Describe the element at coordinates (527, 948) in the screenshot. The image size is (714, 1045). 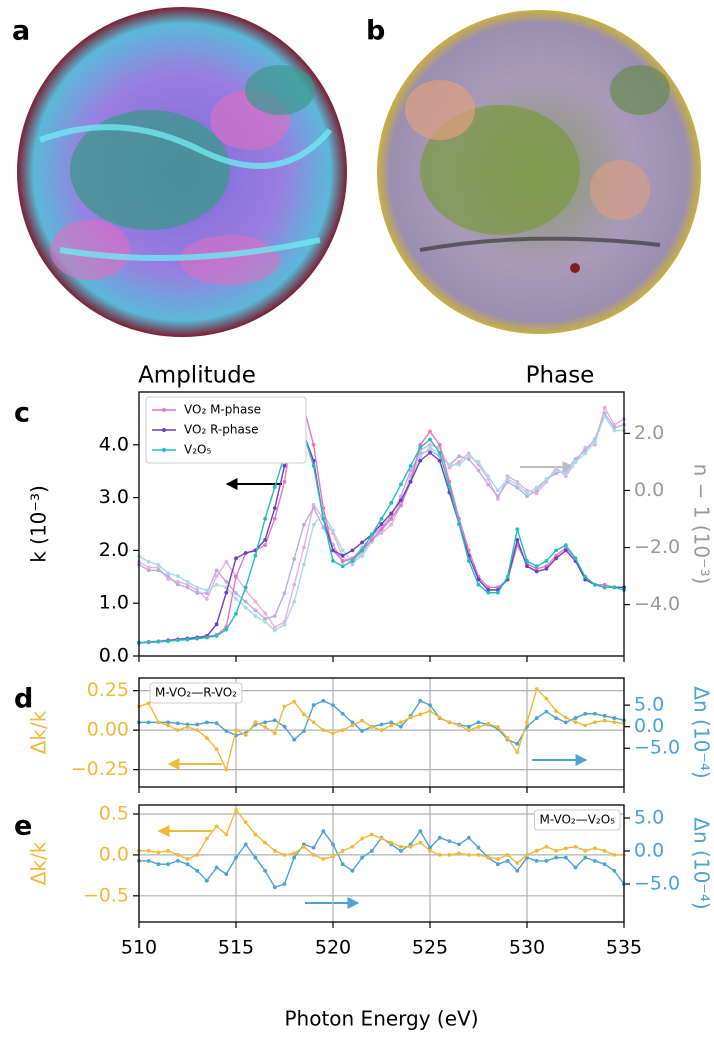
I see `x-tick-label: 530` at that location.